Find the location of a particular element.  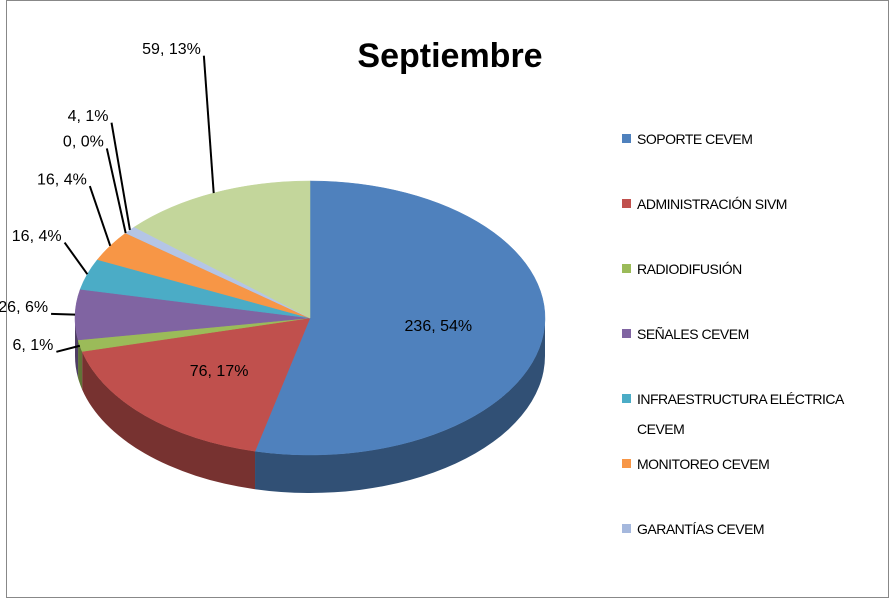

legend-item: GARANTÍAS CEVEM is located at coordinates (752, 546).